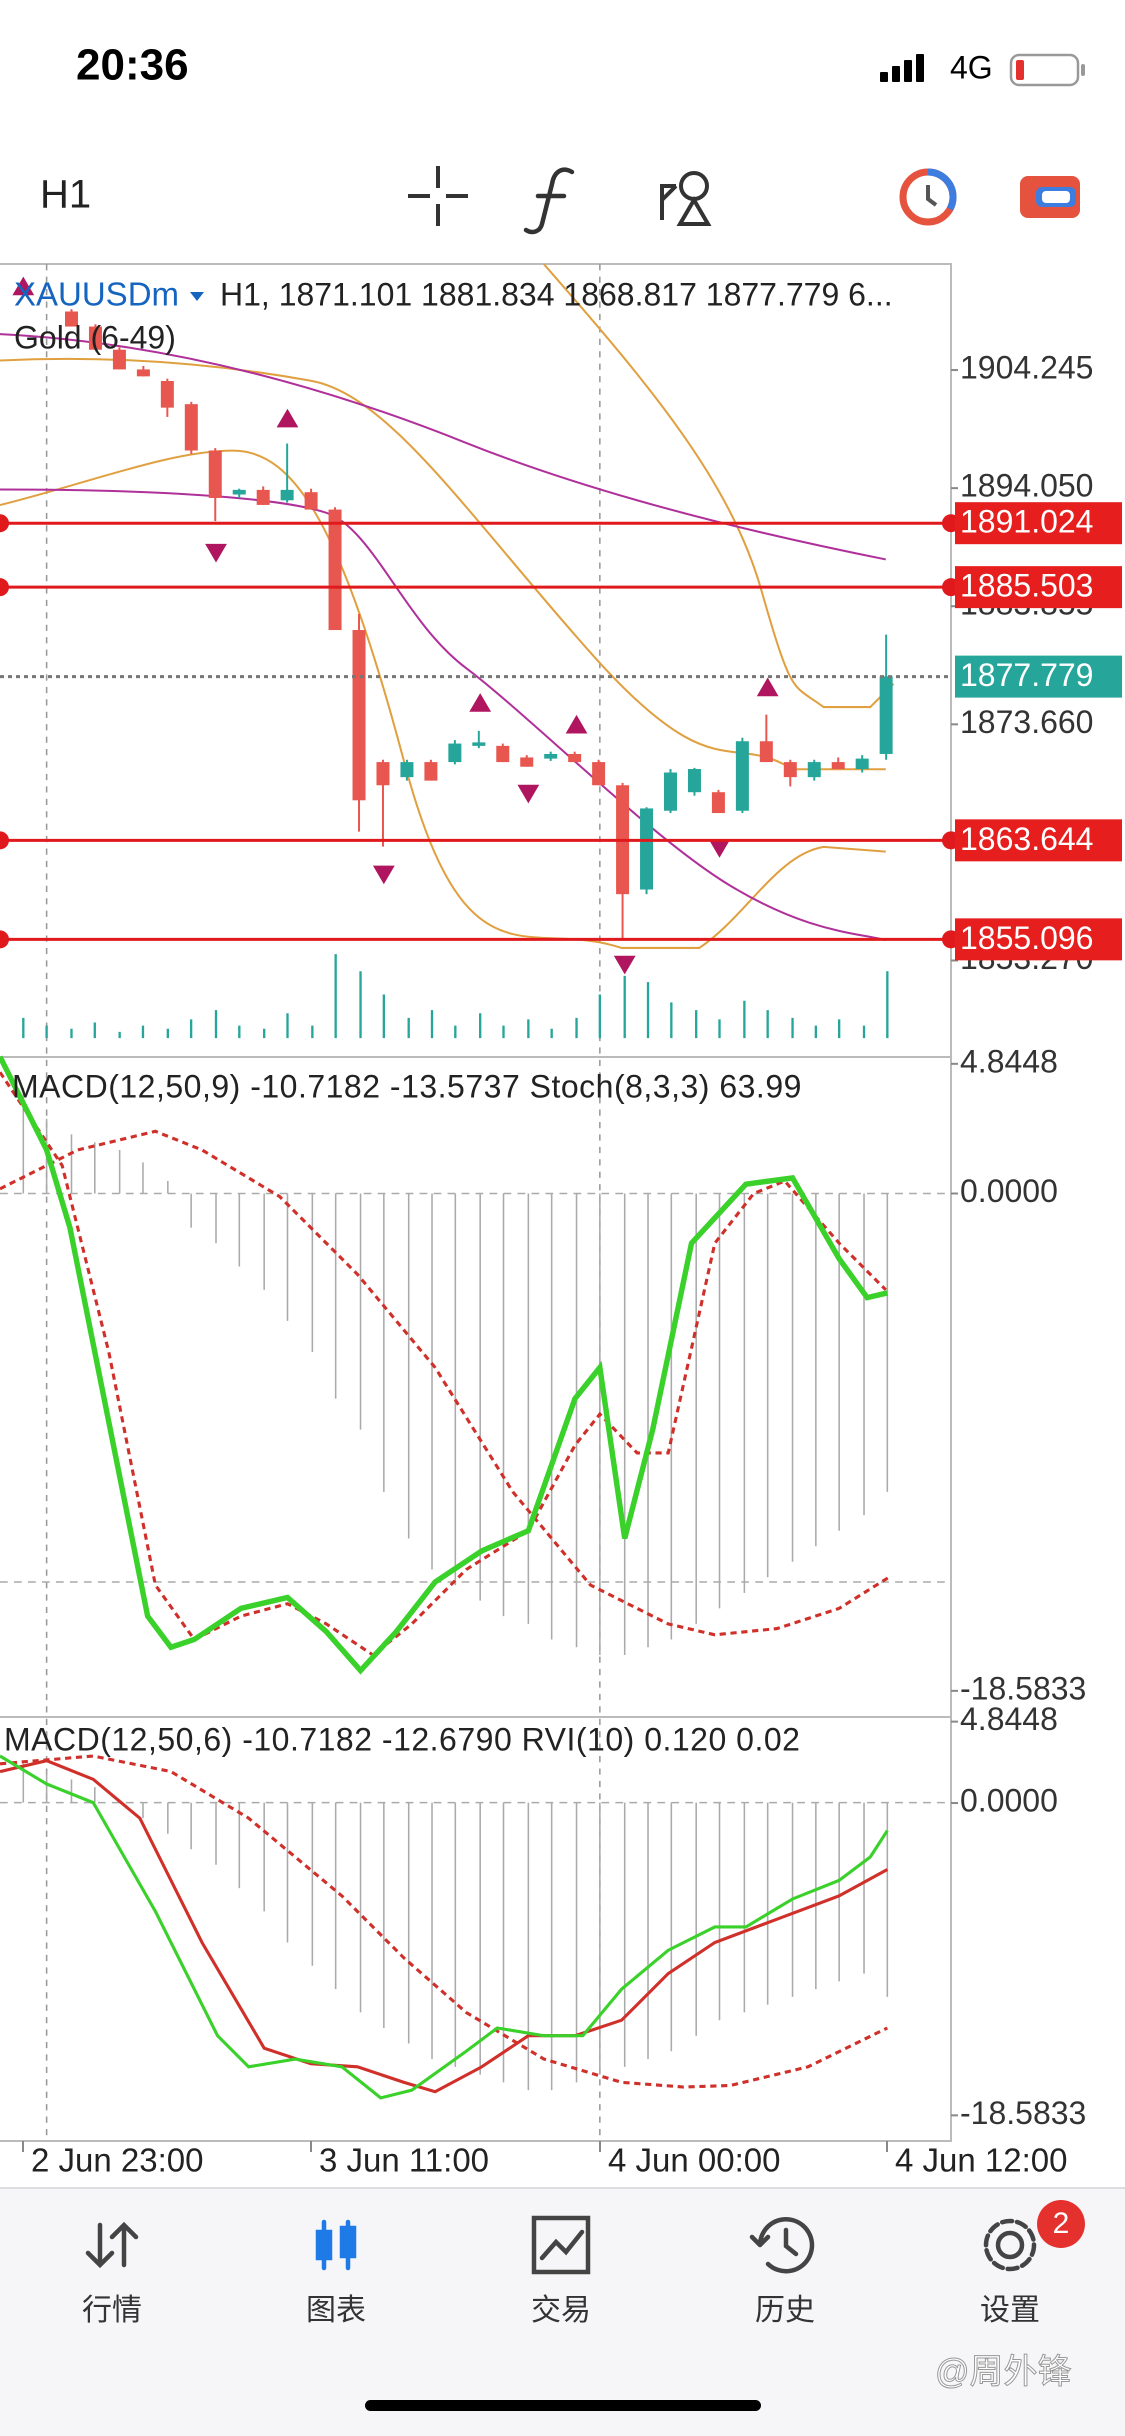  Describe the element at coordinates (96, 294) in the screenshot. I see `symbol-label: XAUUSDm` at that location.